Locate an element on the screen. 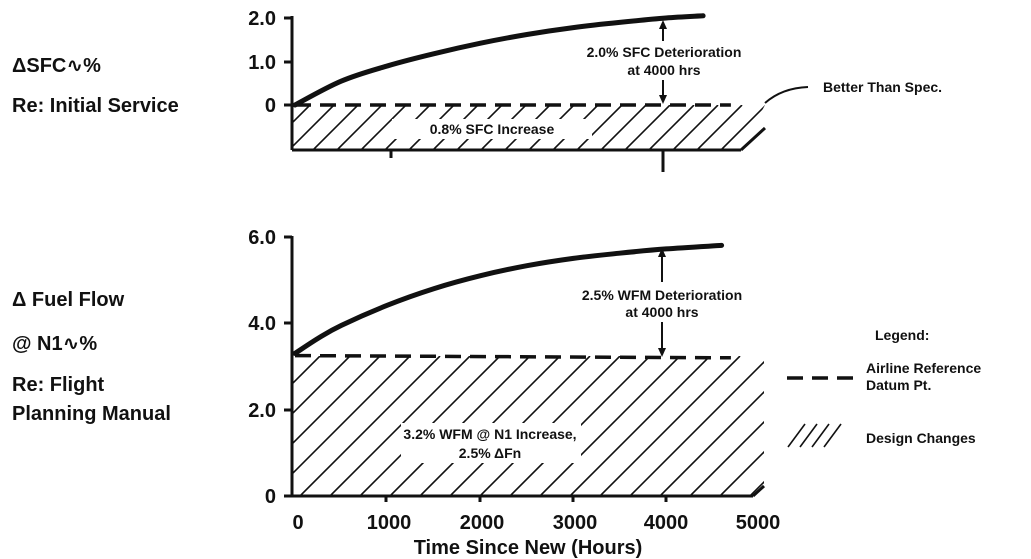 The height and width of the screenshot is (559, 1031). legend-hatch-swatch is located at coordinates (814, 435).